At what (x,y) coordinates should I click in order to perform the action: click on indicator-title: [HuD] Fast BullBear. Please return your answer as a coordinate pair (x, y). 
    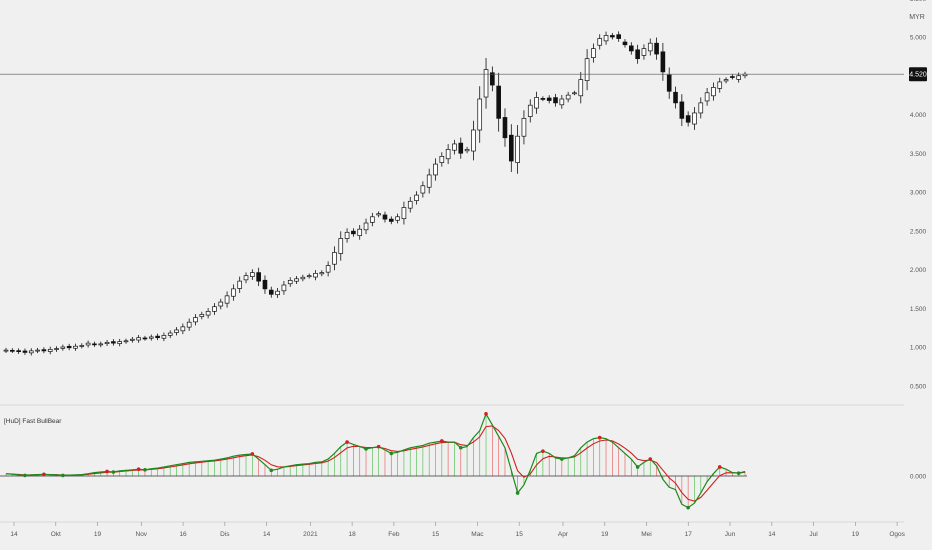
    Looking at the image, I should click on (33, 421).